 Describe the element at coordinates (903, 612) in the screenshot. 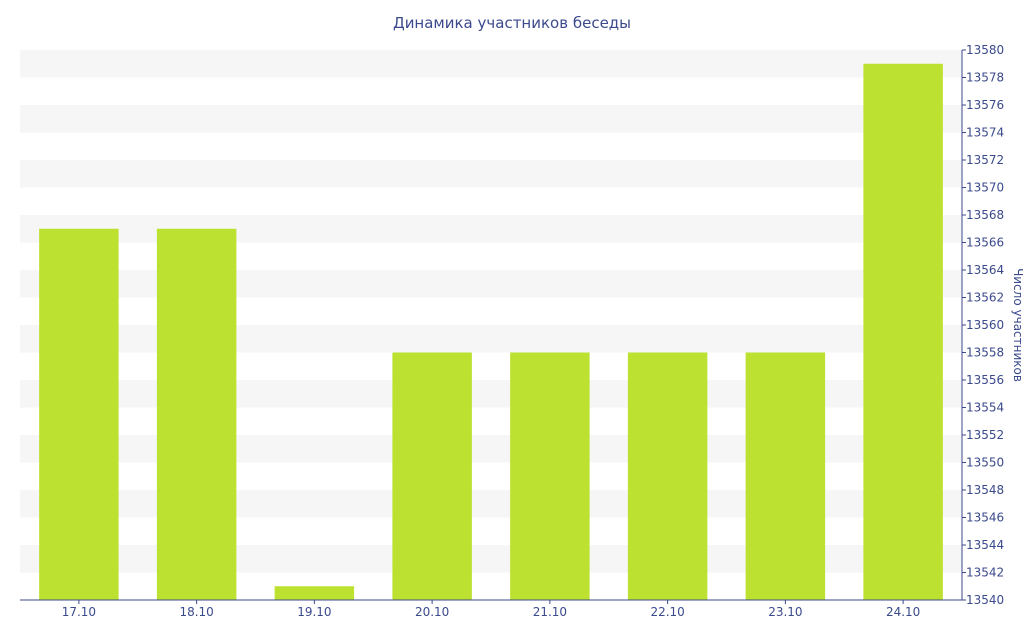

I see `x-tick-label: 24.10` at that location.